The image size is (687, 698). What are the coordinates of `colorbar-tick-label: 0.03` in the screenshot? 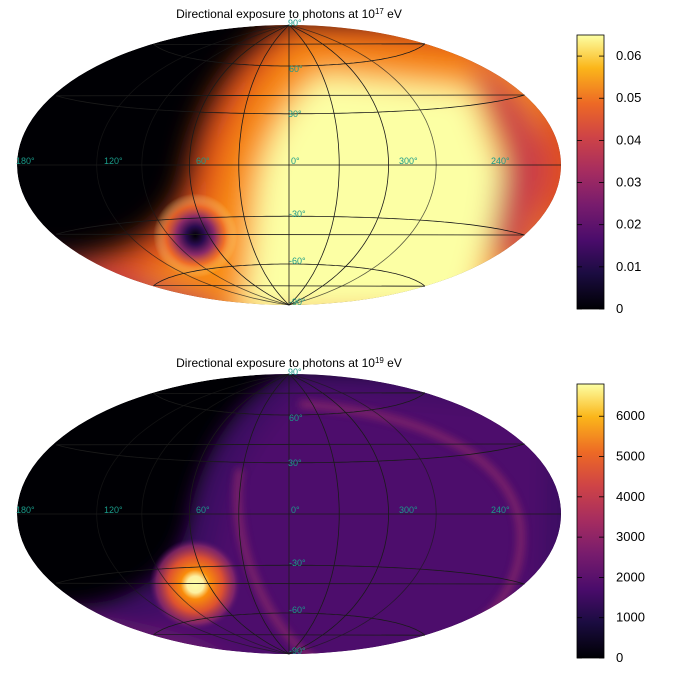 It's located at (628, 182).